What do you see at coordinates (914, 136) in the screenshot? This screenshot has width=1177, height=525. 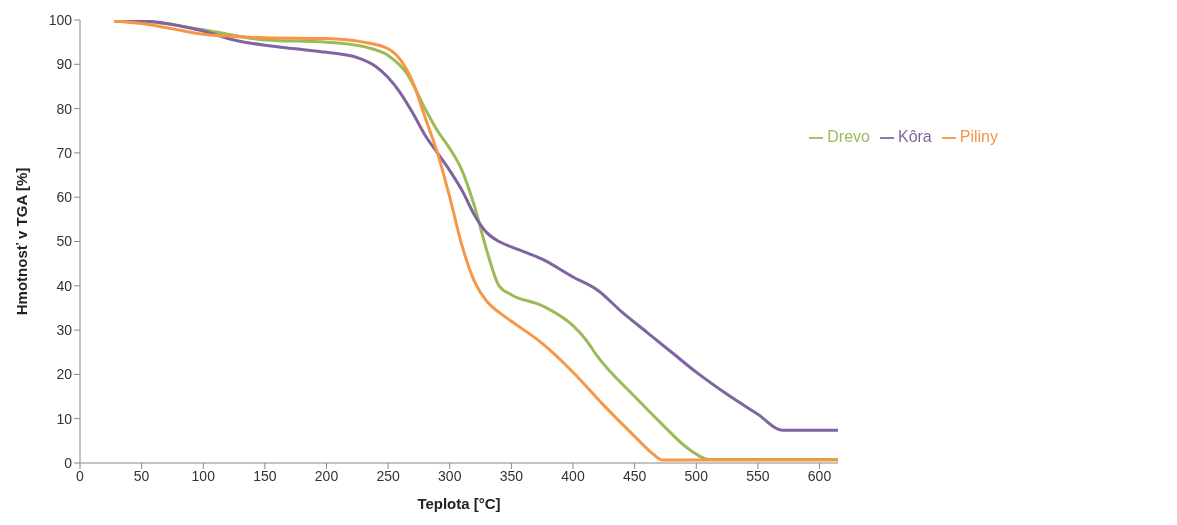 I see `legend-label: Kôra` at bounding box center [914, 136].